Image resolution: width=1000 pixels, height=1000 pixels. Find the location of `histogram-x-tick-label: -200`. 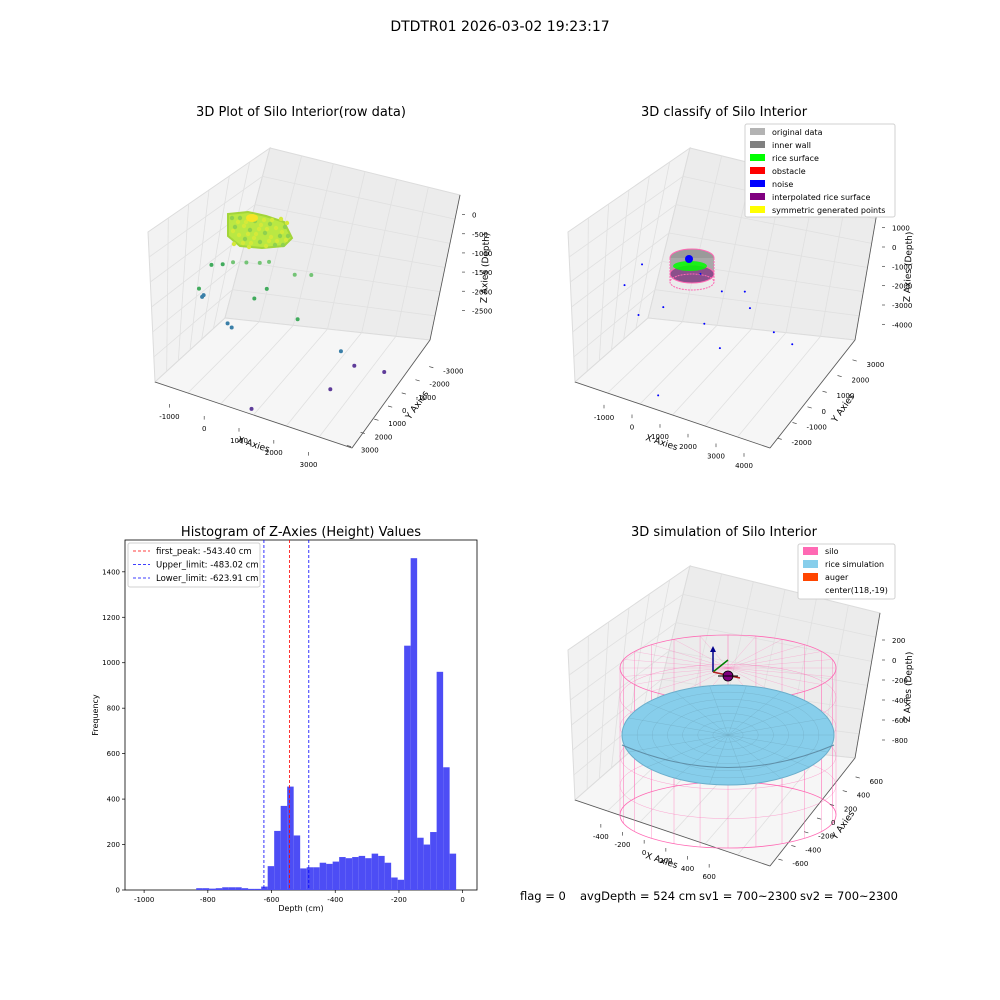

histogram-x-tick-label: -200 is located at coordinates (399, 900).